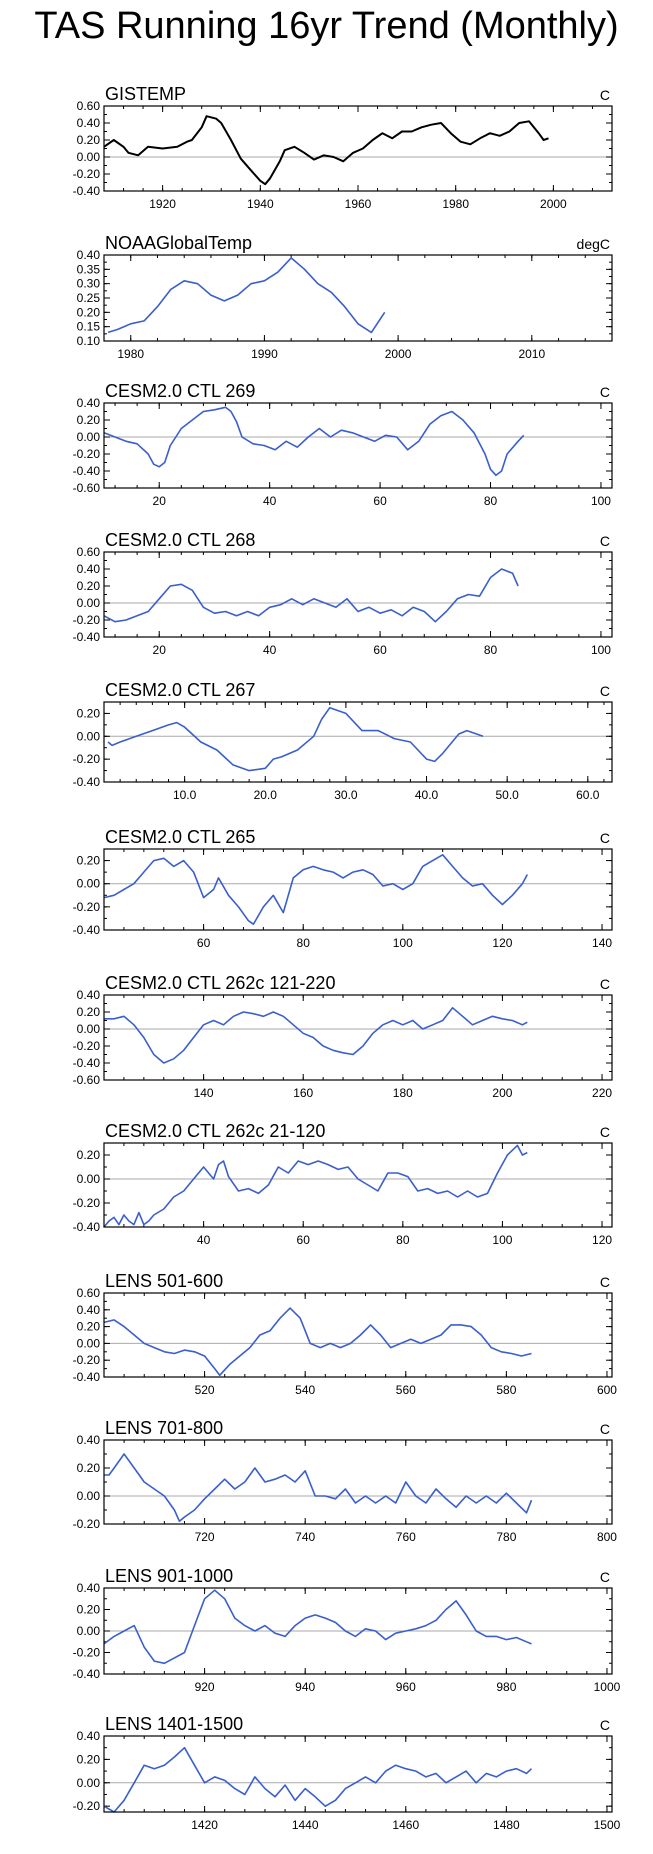 The image size is (653, 1854). I want to click on y-tick-label: 0.15, so click(89, 327).